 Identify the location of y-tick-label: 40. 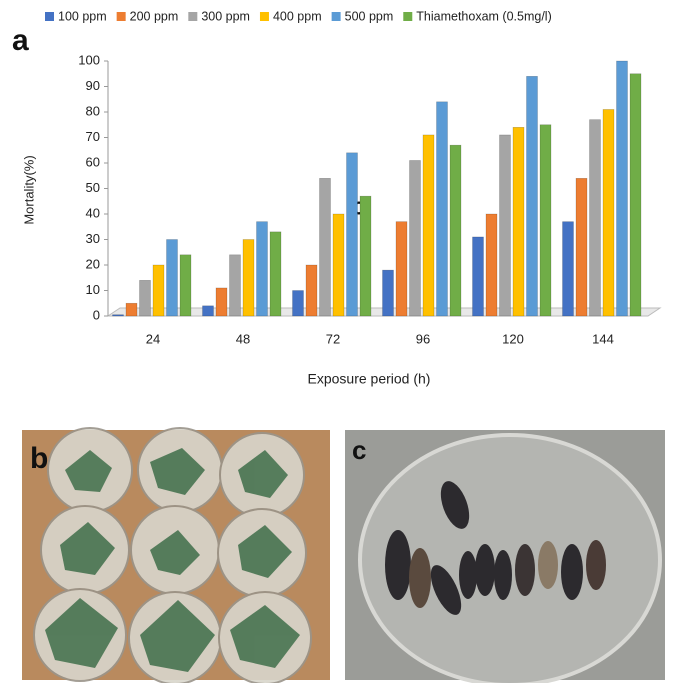
(93, 212).